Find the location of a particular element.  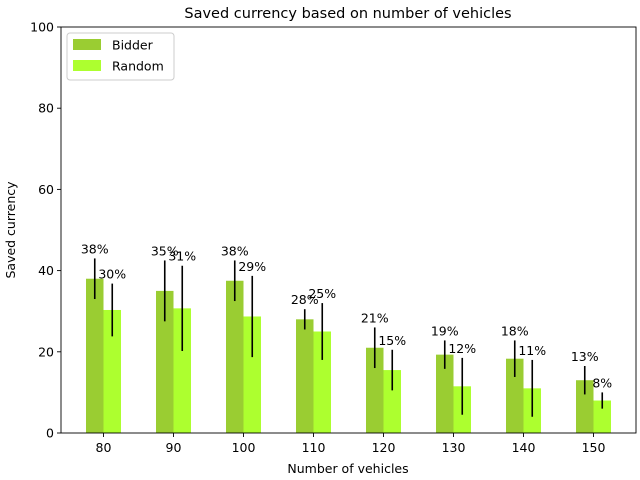

y-tick-label: 60 is located at coordinates (46, 189).